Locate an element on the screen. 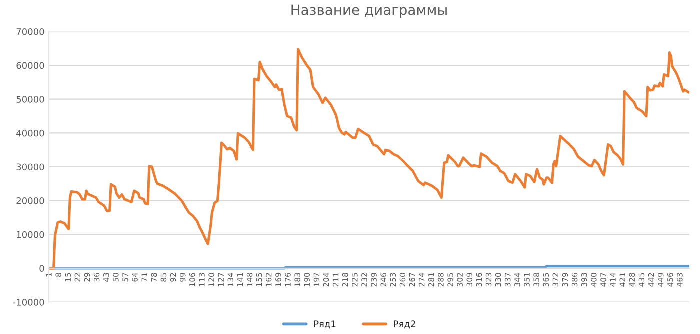 The image size is (700, 334). chart-title: Название диаграммы is located at coordinates (369, 11).